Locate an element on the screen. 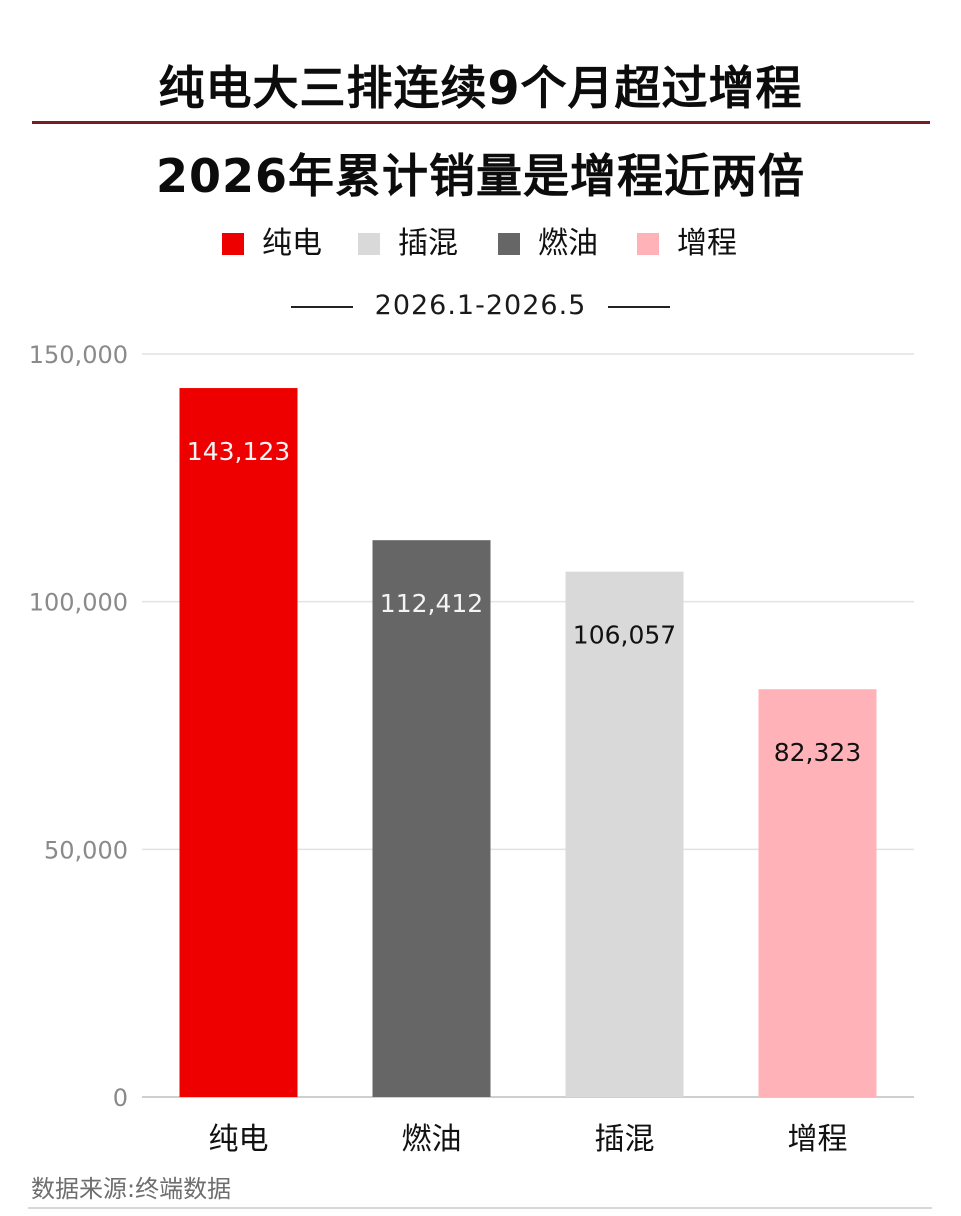 The width and height of the screenshot is (961, 1216). legend: 纯电 插混 燃油 增程 is located at coordinates (480, 244).